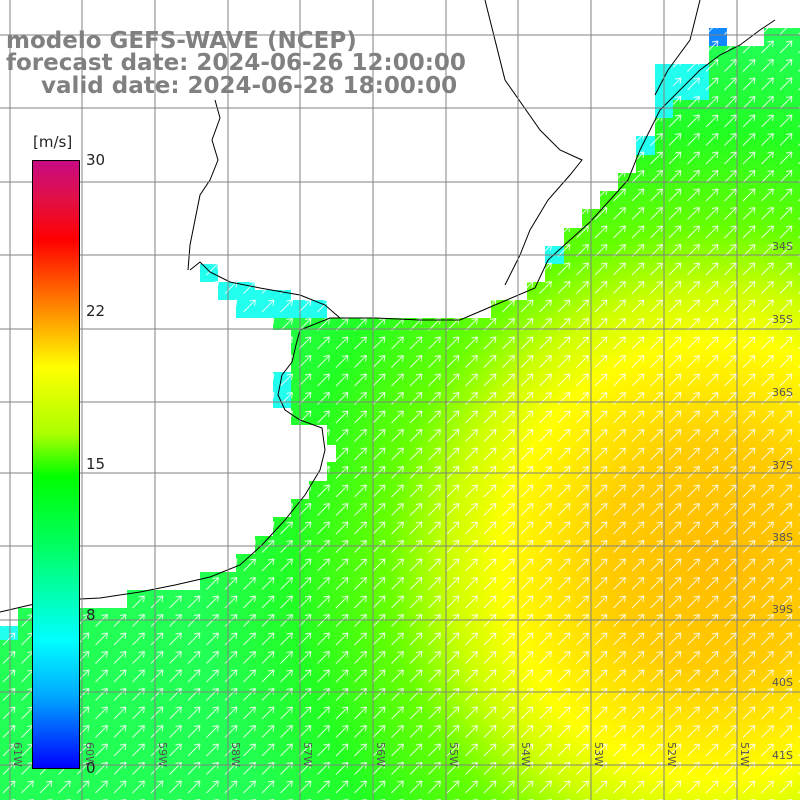 The width and height of the screenshot is (800, 800). I want to click on lat-label: 39S, so click(782, 609).